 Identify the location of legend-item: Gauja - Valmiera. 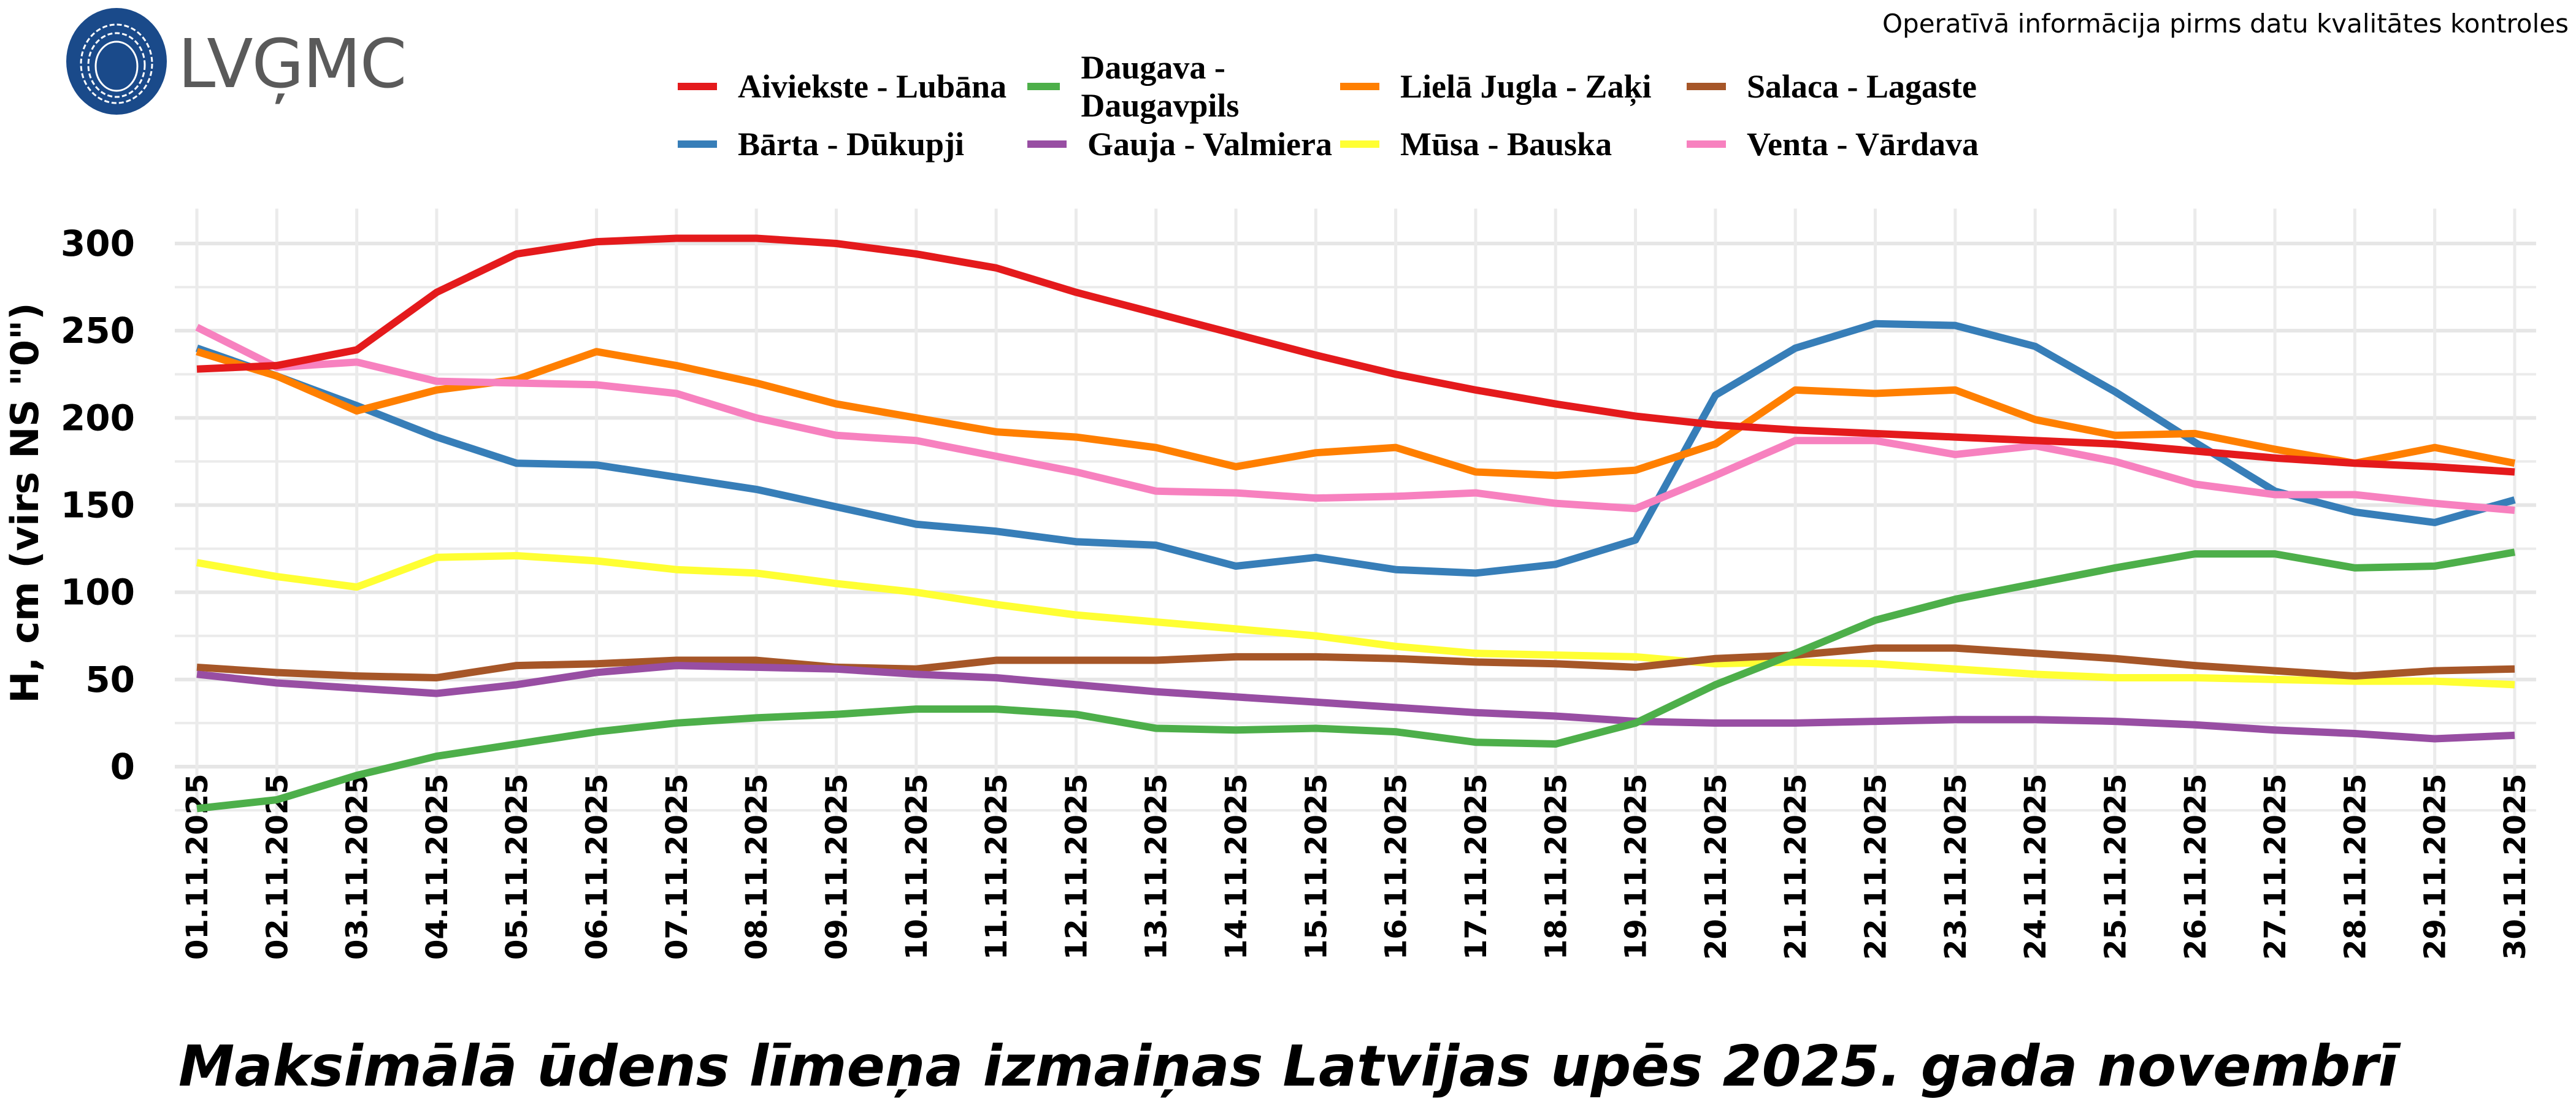
(1183, 144).